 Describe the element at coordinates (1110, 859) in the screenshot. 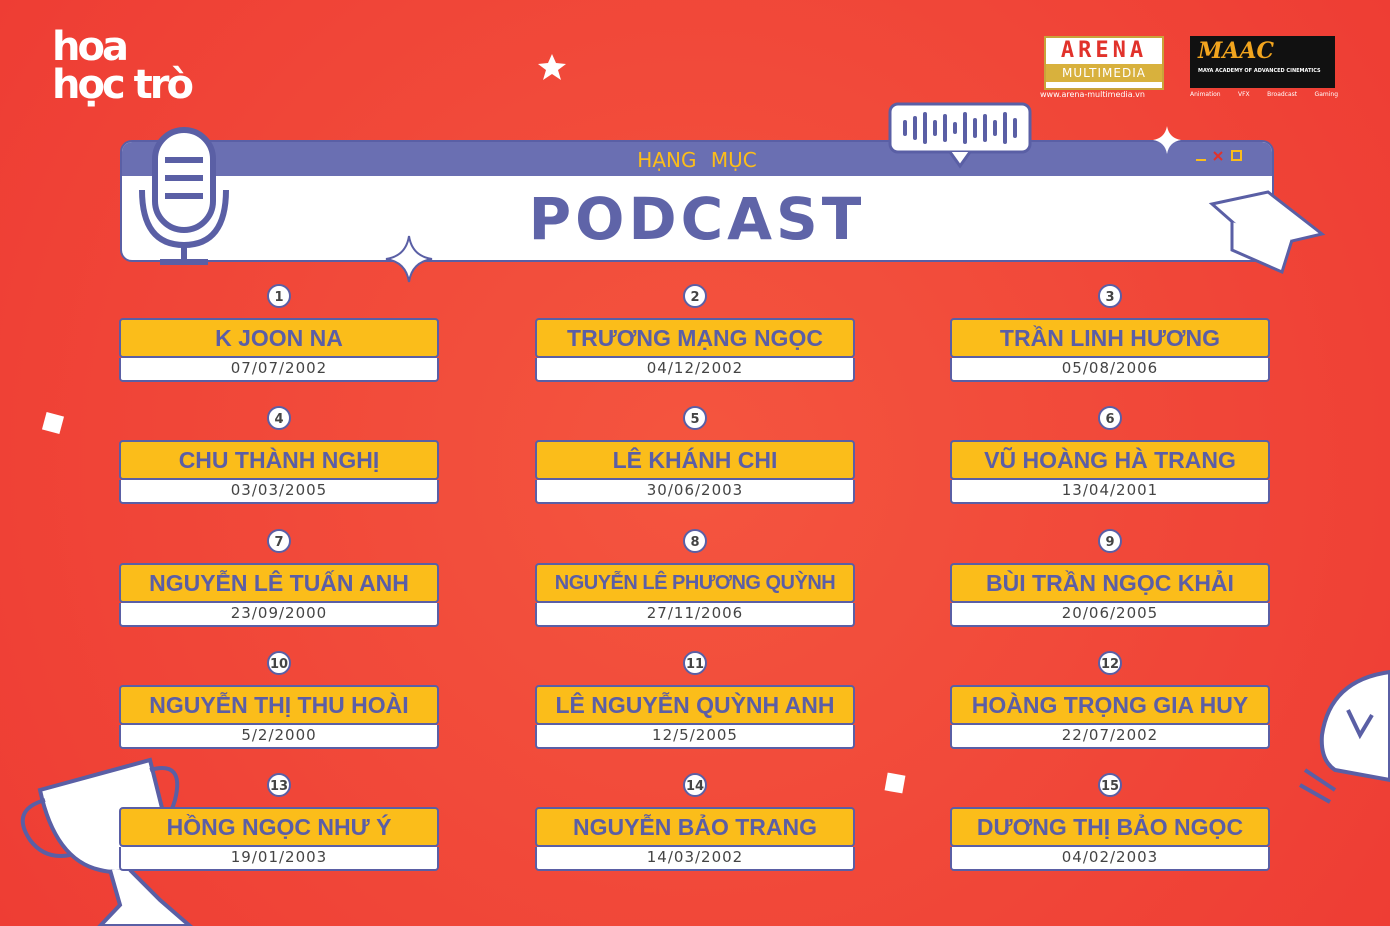

I see `nominee-date: 04/02/2003` at that location.